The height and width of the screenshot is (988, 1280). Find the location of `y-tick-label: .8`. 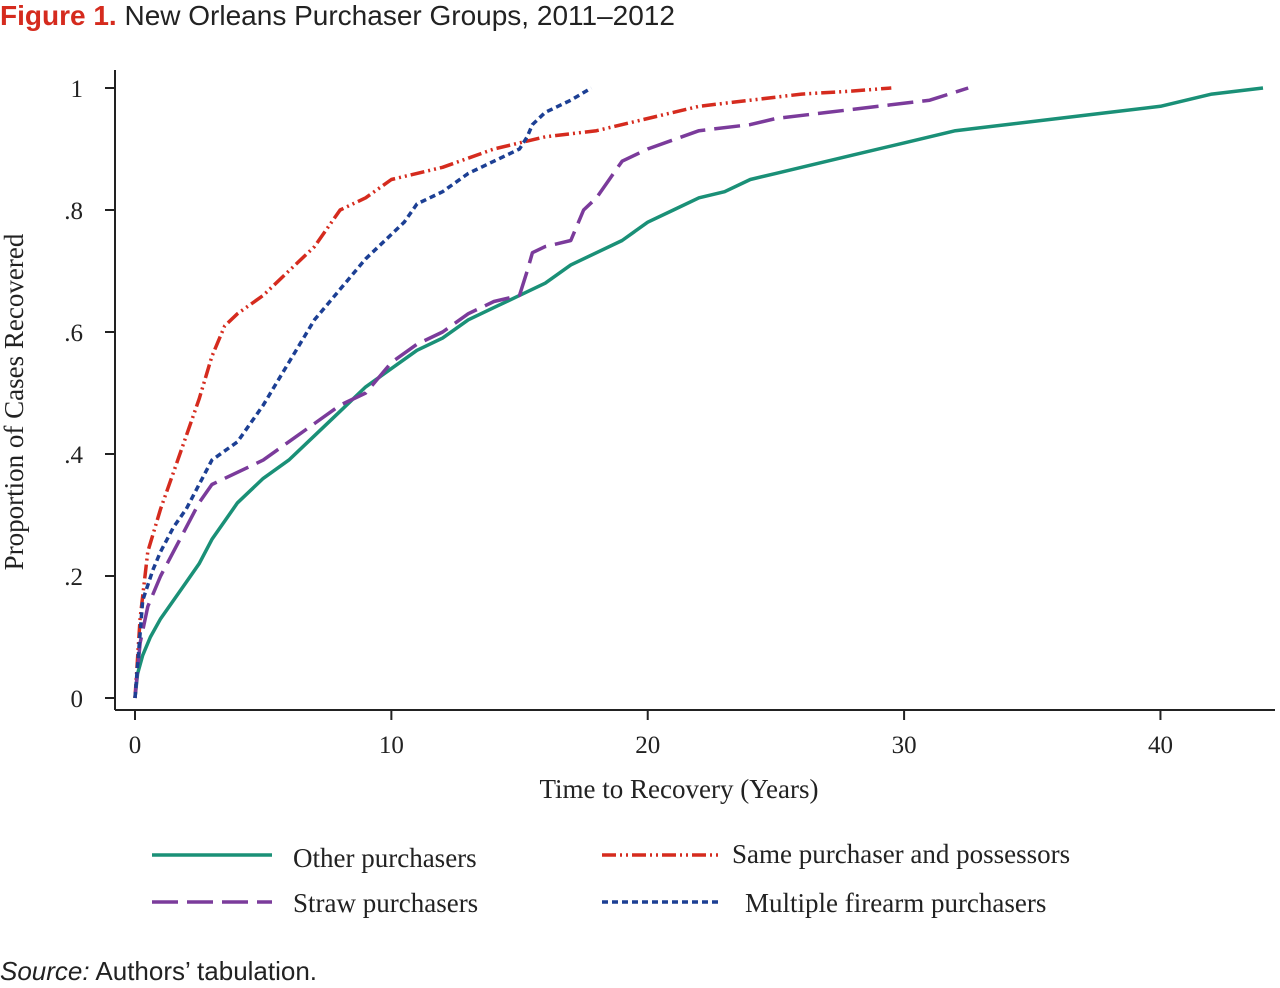

y-tick-label: .8 is located at coordinates (73, 211).